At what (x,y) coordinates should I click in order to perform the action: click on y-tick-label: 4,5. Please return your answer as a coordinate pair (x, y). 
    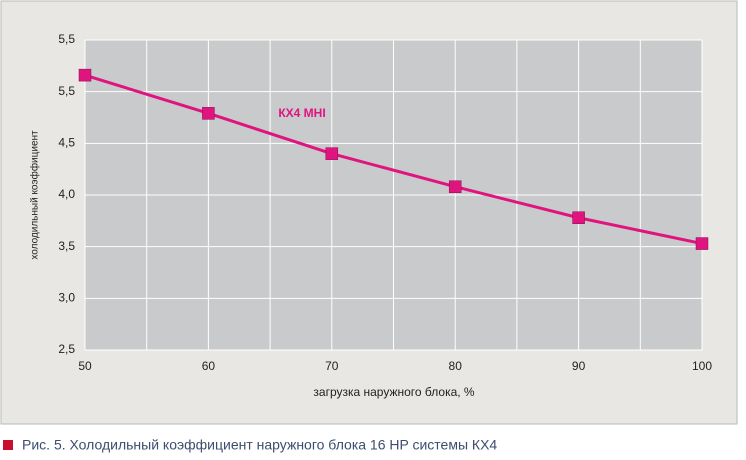
    Looking at the image, I should click on (66, 143).